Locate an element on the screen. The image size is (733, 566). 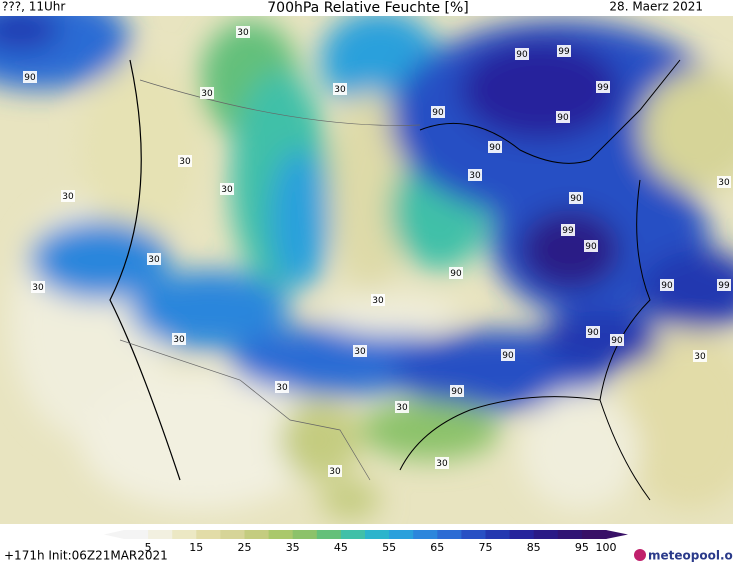
colorbar-tick-label: 65 is located at coordinates (437, 547).